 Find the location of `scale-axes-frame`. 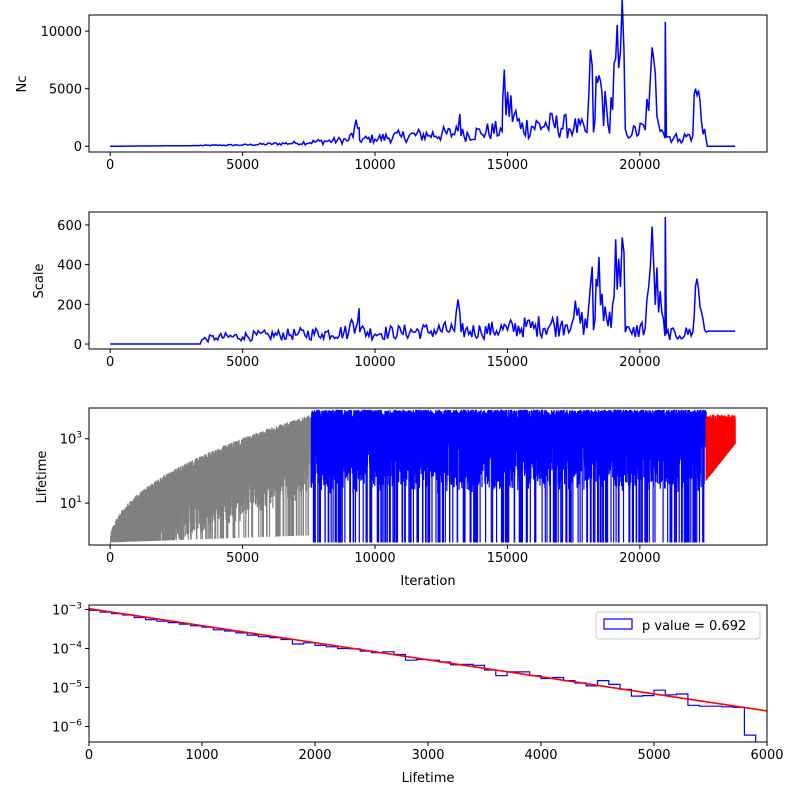

scale-axes-frame is located at coordinates (428, 280).